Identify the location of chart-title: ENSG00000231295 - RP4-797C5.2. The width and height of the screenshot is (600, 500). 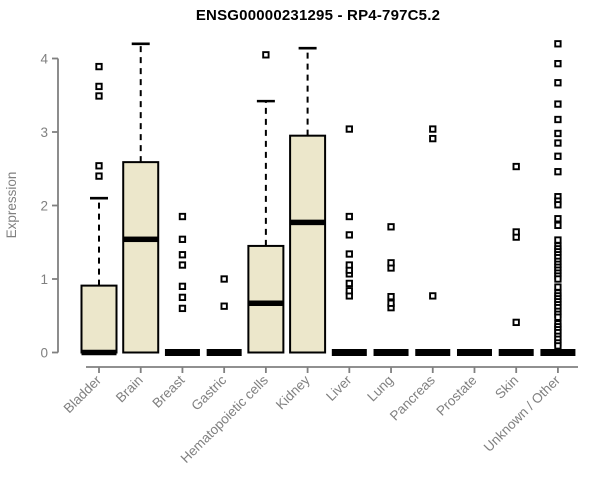
(318, 15).